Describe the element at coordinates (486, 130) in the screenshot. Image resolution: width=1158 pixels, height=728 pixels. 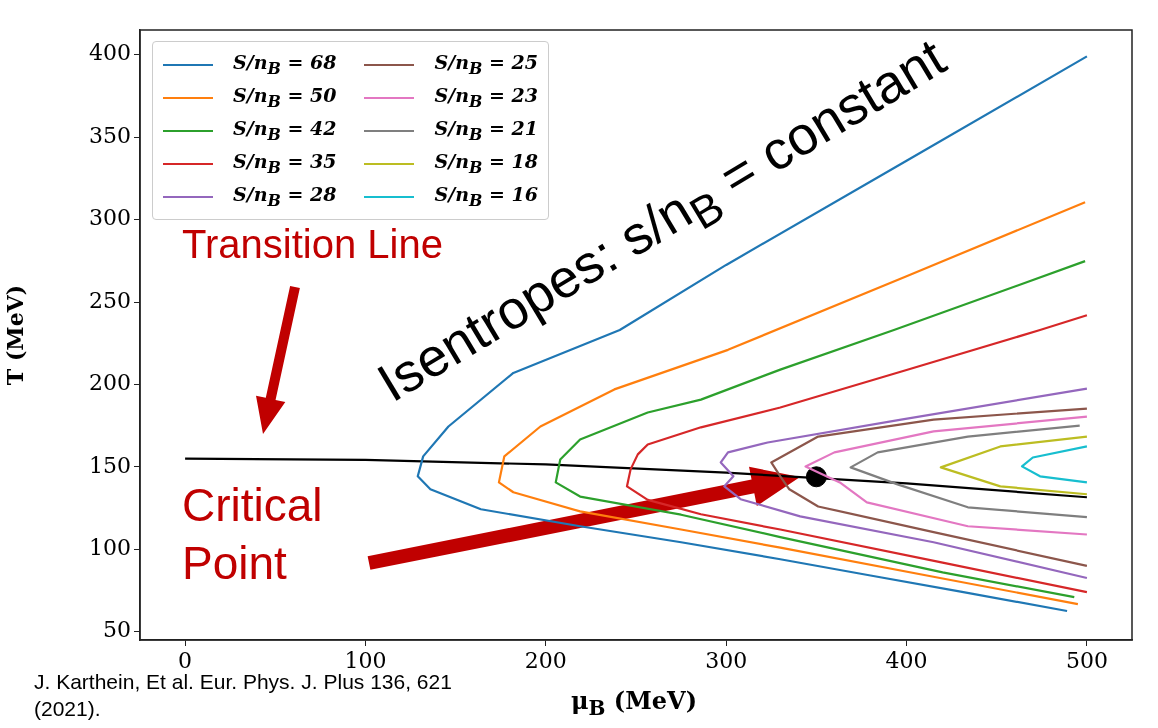
I see `legend-label: S/n$_{B}$ = 21` at that location.